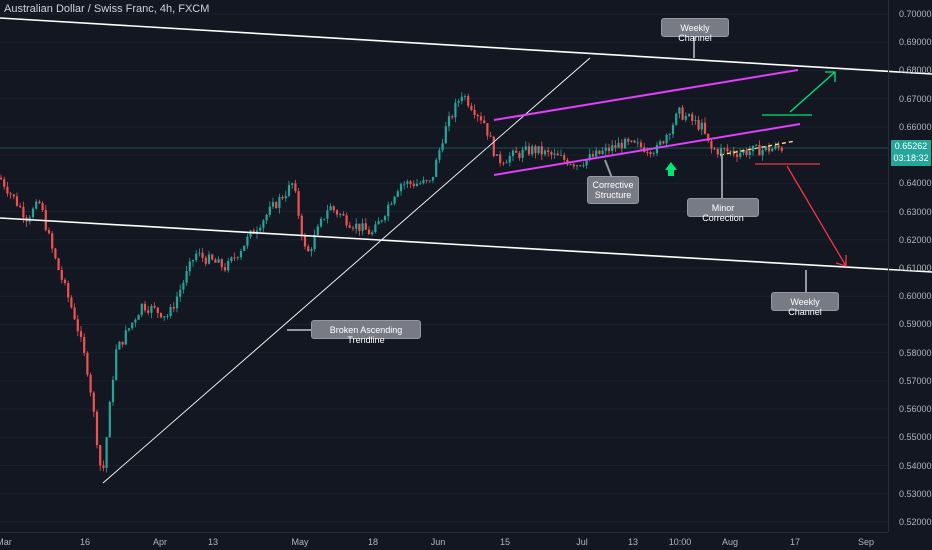  I want to click on weekly-channel-upper-line, so click(466, 46).